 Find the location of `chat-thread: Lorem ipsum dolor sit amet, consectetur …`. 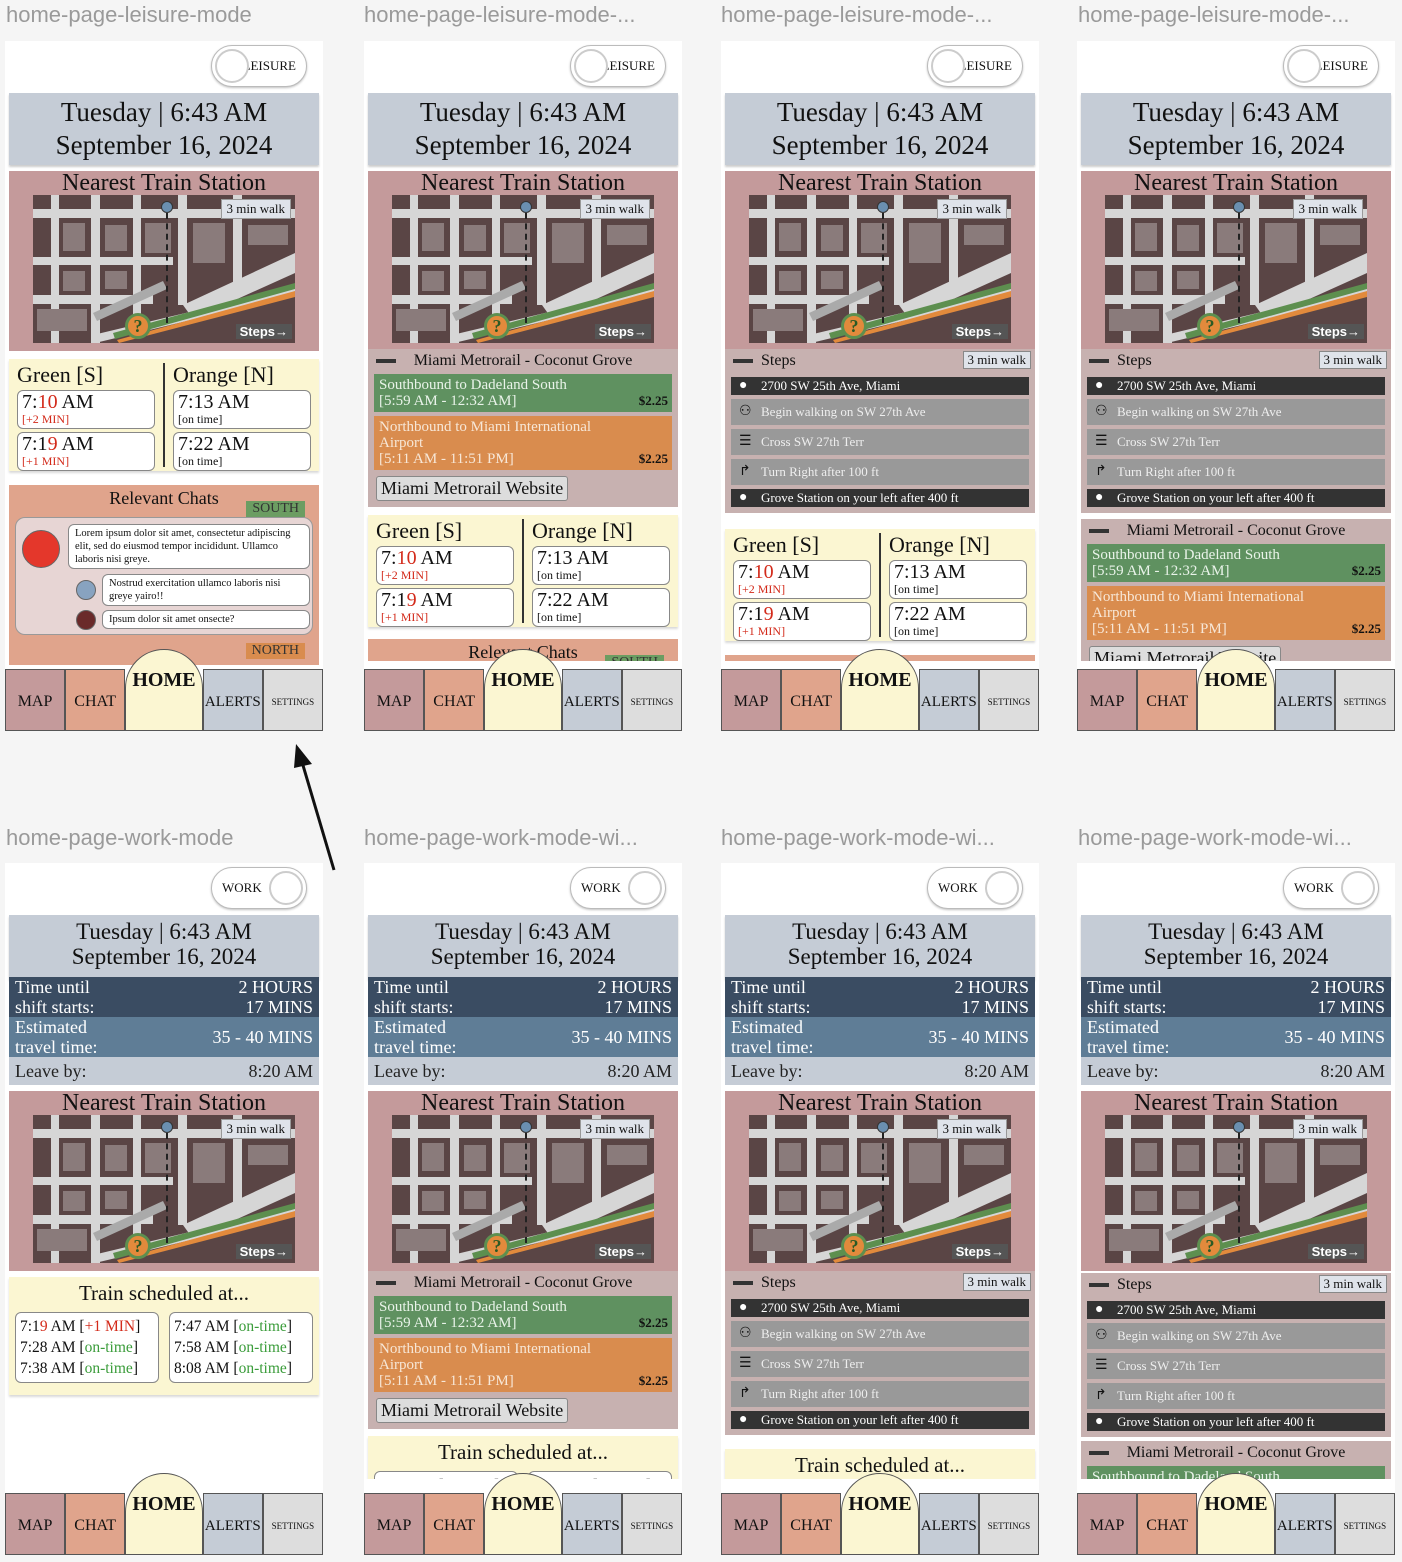

chat-thread: Lorem ipsum dolor sit amet, consectetur … is located at coordinates (164, 576).